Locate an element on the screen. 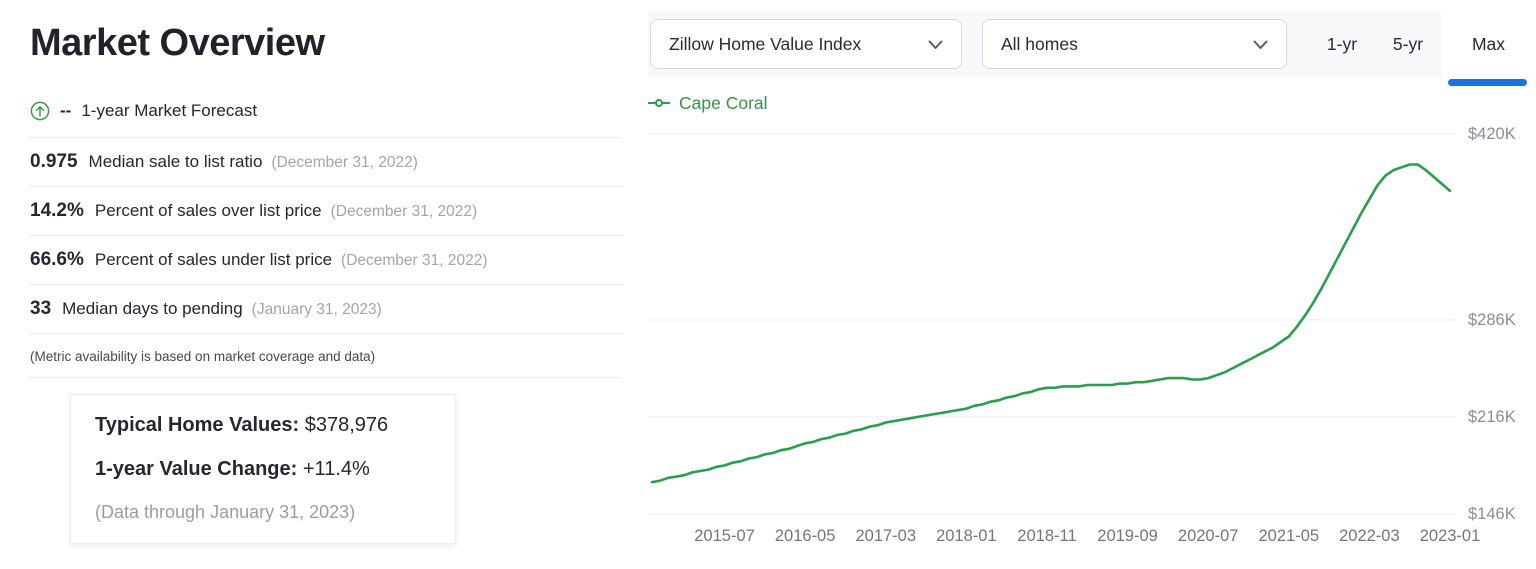  stat-value: 33 is located at coordinates (41, 308).